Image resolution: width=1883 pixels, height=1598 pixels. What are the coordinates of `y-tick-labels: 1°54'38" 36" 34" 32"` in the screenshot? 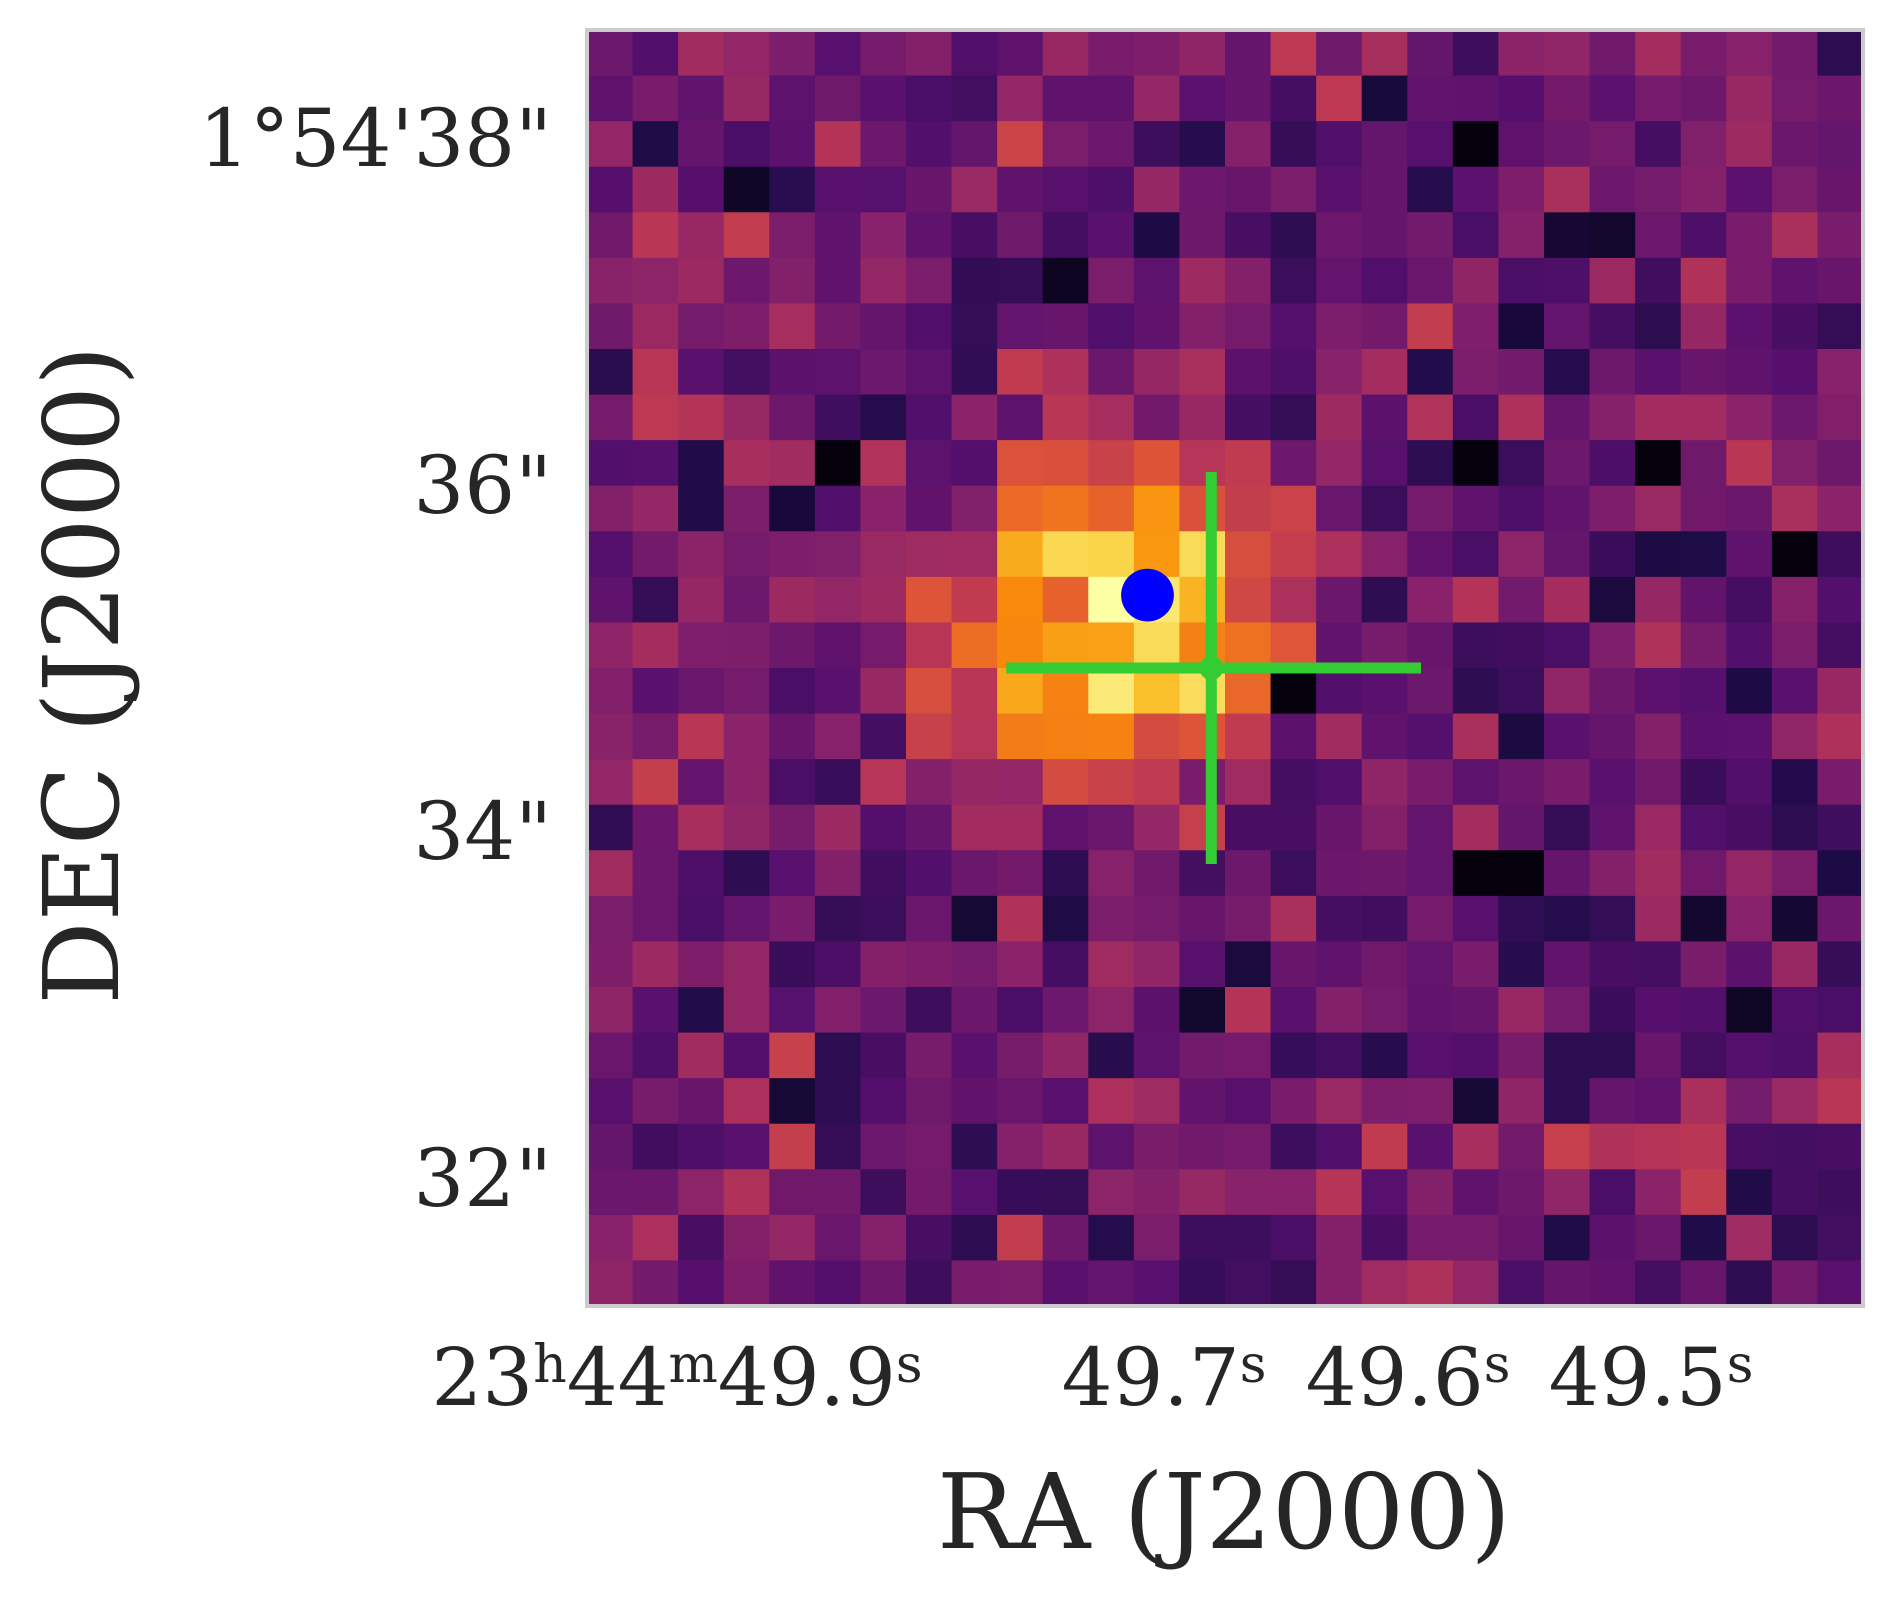 It's located at (375, 658).